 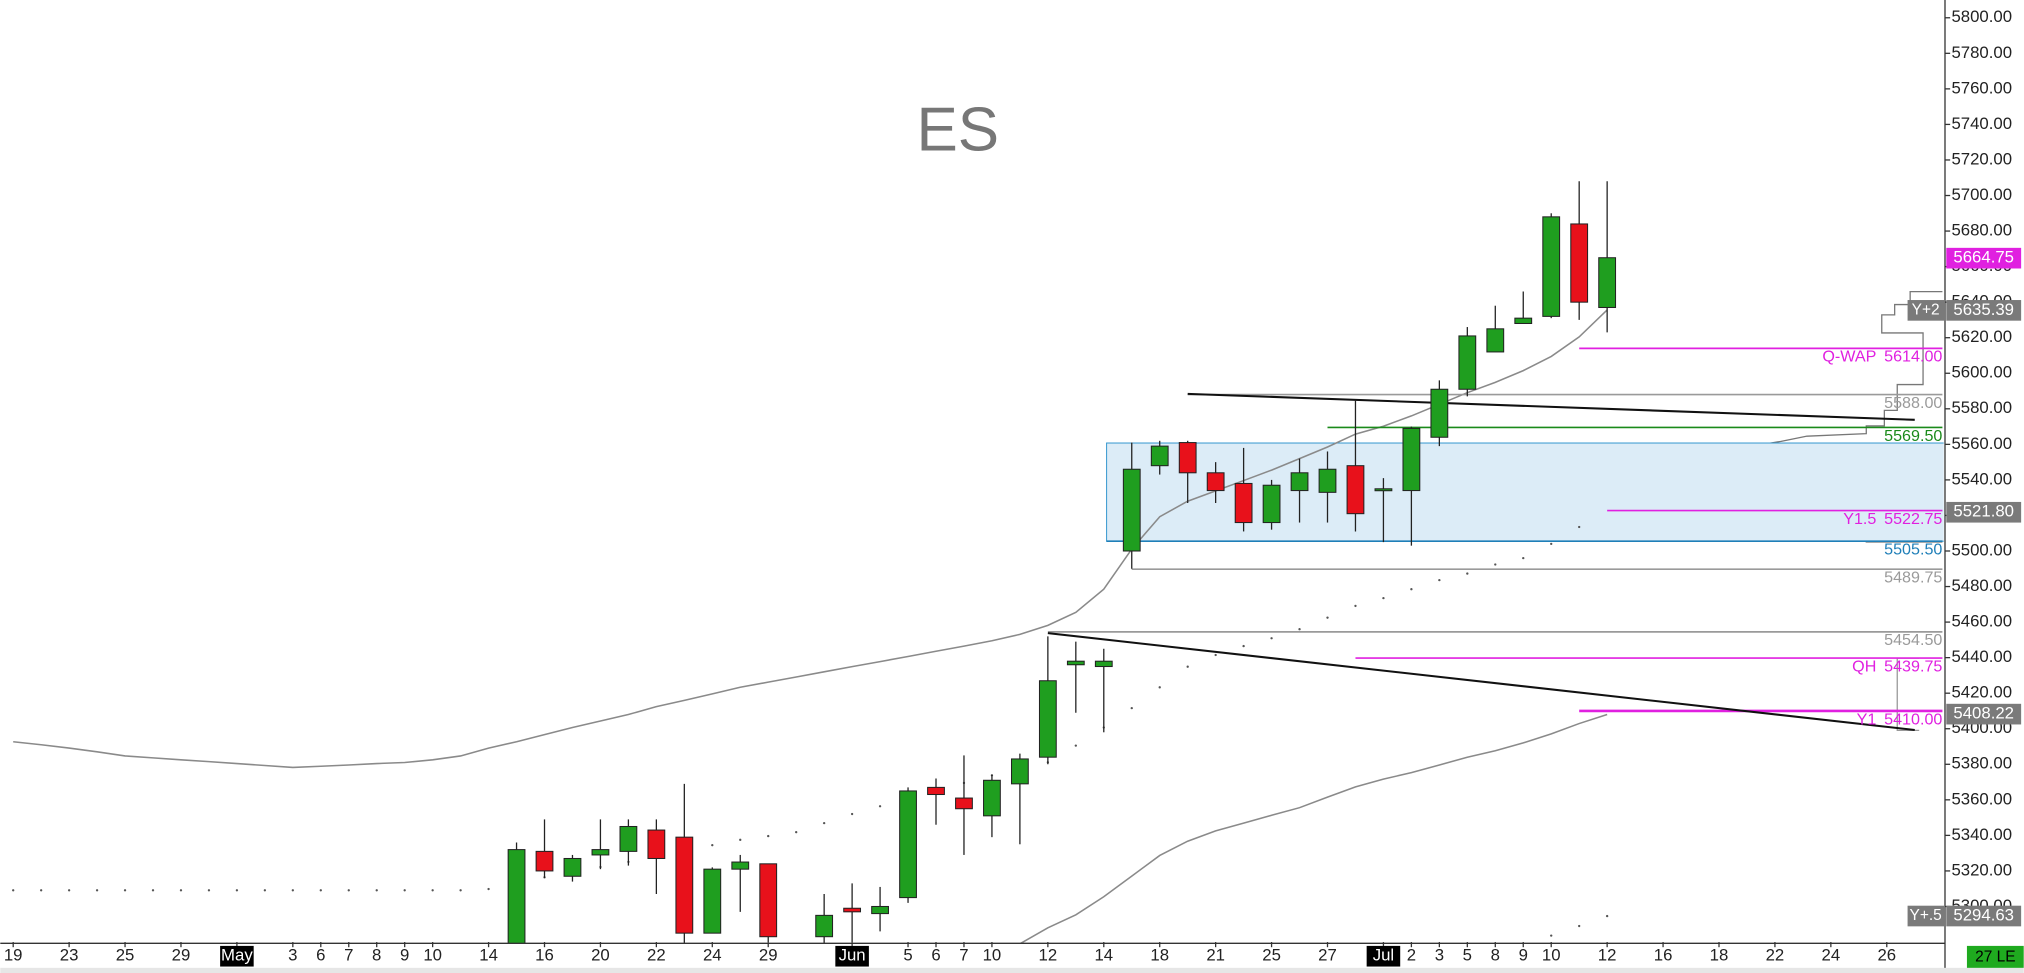 I want to click on x-tick-label: 3, so click(x=292, y=955).